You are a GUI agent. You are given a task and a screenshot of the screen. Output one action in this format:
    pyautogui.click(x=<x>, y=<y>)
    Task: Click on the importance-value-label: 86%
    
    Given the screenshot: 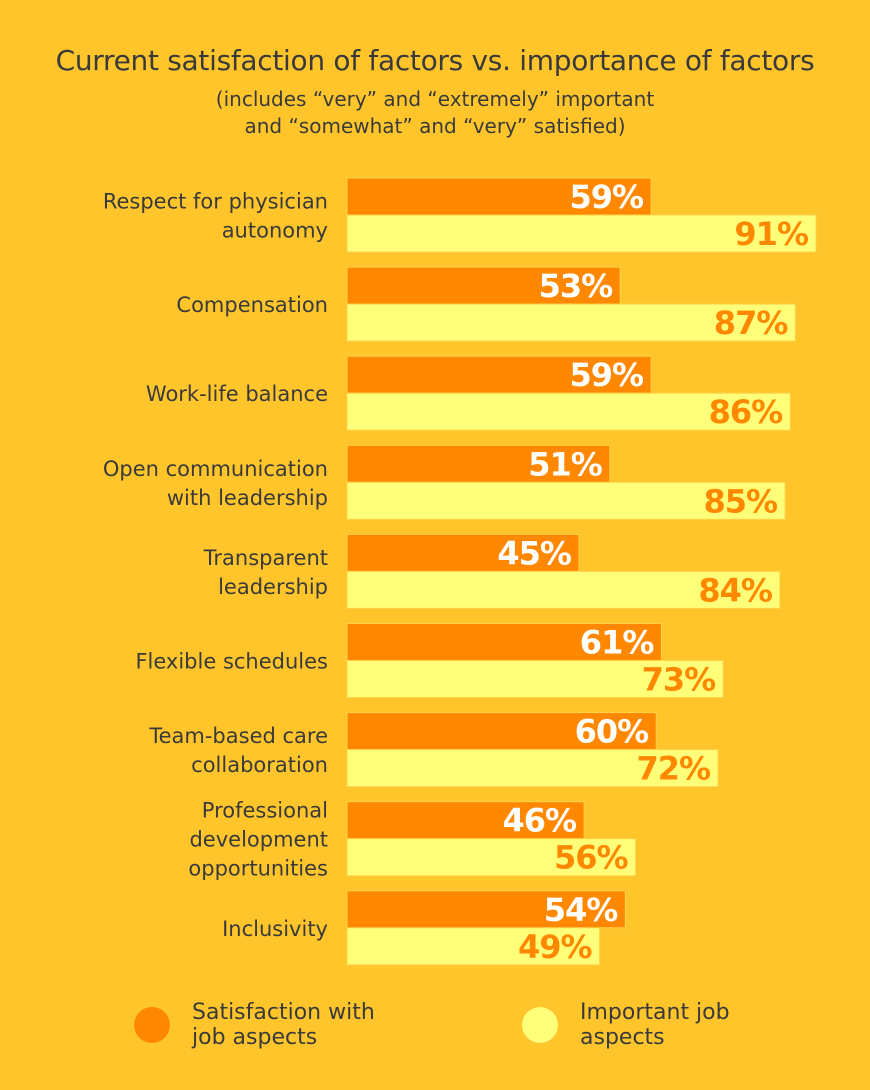 What is the action you would take?
    pyautogui.click(x=746, y=412)
    